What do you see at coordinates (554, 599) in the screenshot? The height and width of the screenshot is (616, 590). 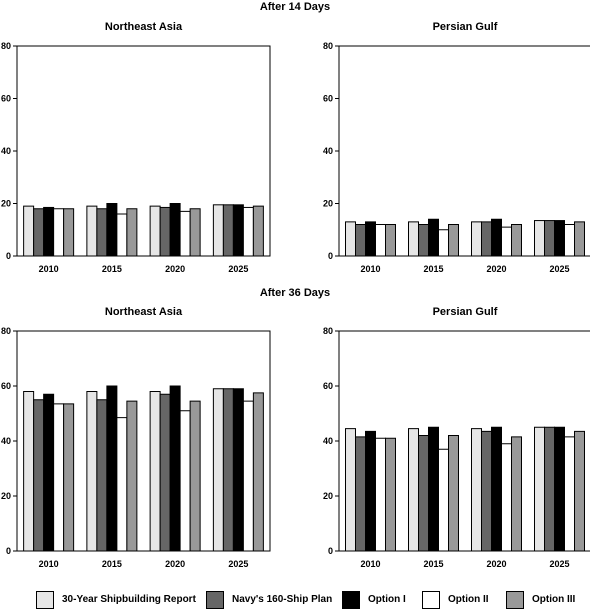 I see `legend-label-option-3: Option III` at bounding box center [554, 599].